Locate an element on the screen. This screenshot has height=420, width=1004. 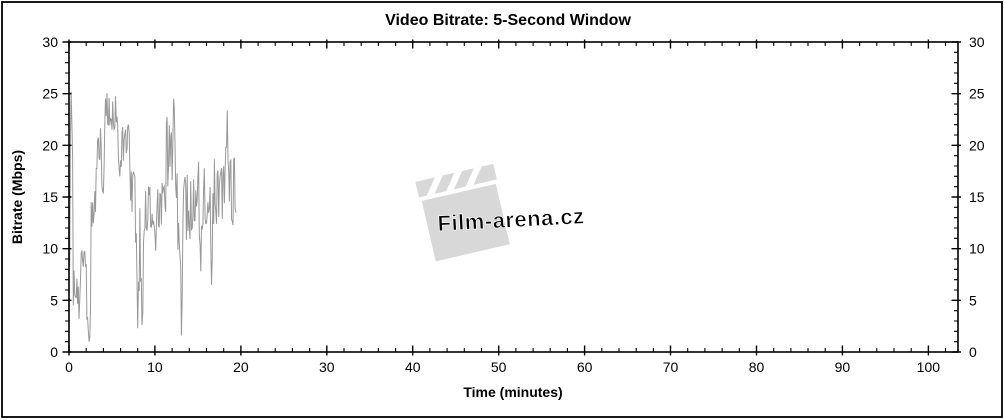
y-tick-label-right: 15 is located at coordinates (977, 197).